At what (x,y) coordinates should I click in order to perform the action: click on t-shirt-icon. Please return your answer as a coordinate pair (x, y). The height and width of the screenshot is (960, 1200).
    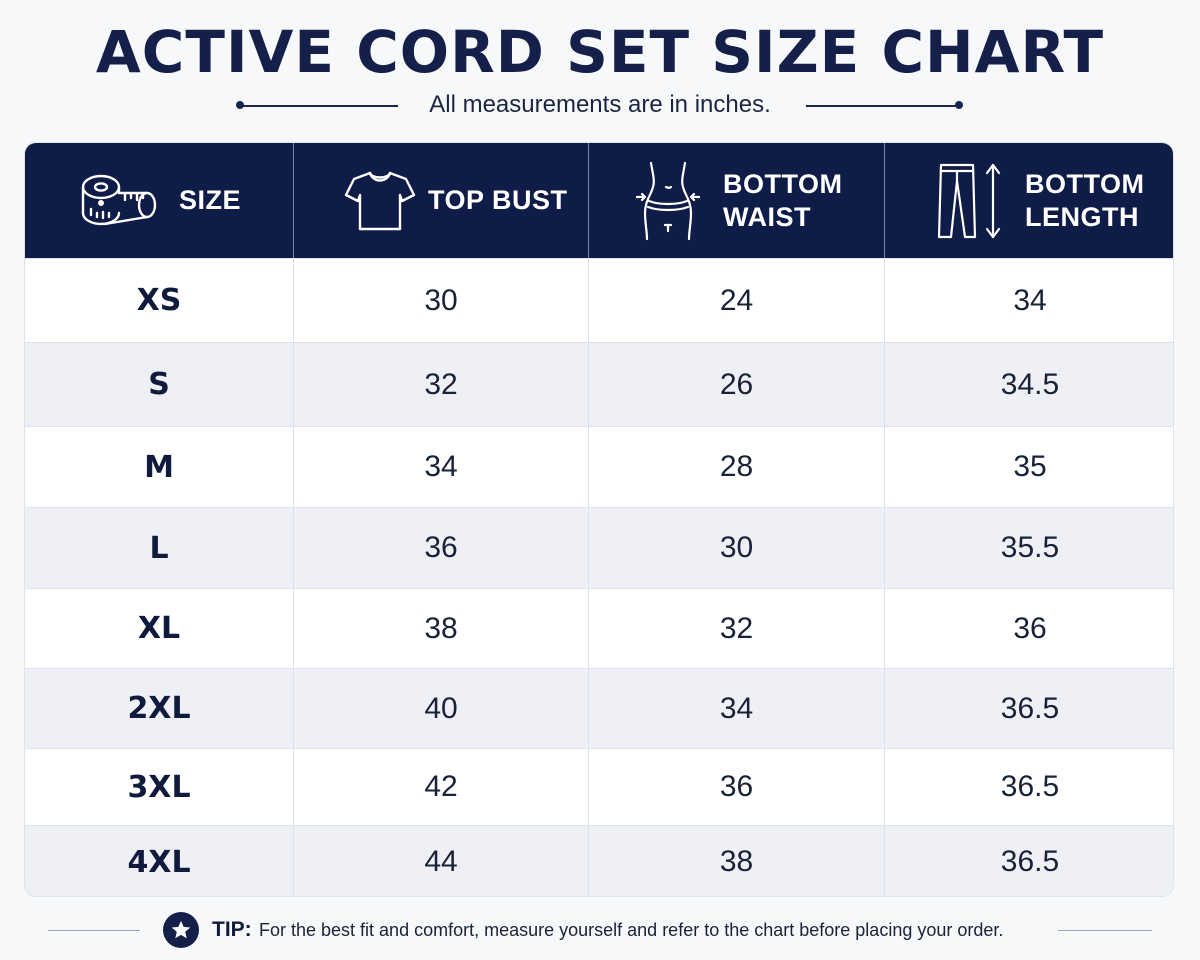
    Looking at the image, I should click on (380, 201).